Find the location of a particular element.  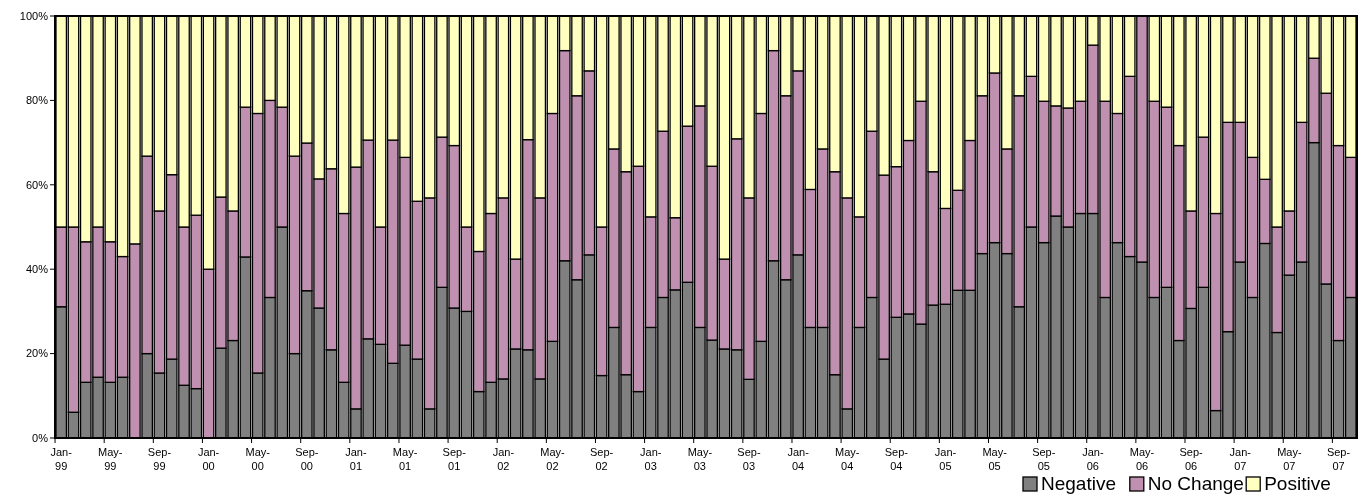

x-tick-label: Jan-99 is located at coordinates (61, 459).